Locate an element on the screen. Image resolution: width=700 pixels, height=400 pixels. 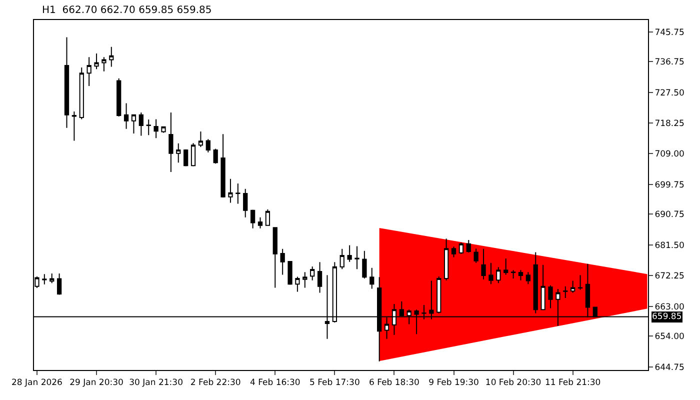
y-tick-label: 699.75 is located at coordinates (669, 185).